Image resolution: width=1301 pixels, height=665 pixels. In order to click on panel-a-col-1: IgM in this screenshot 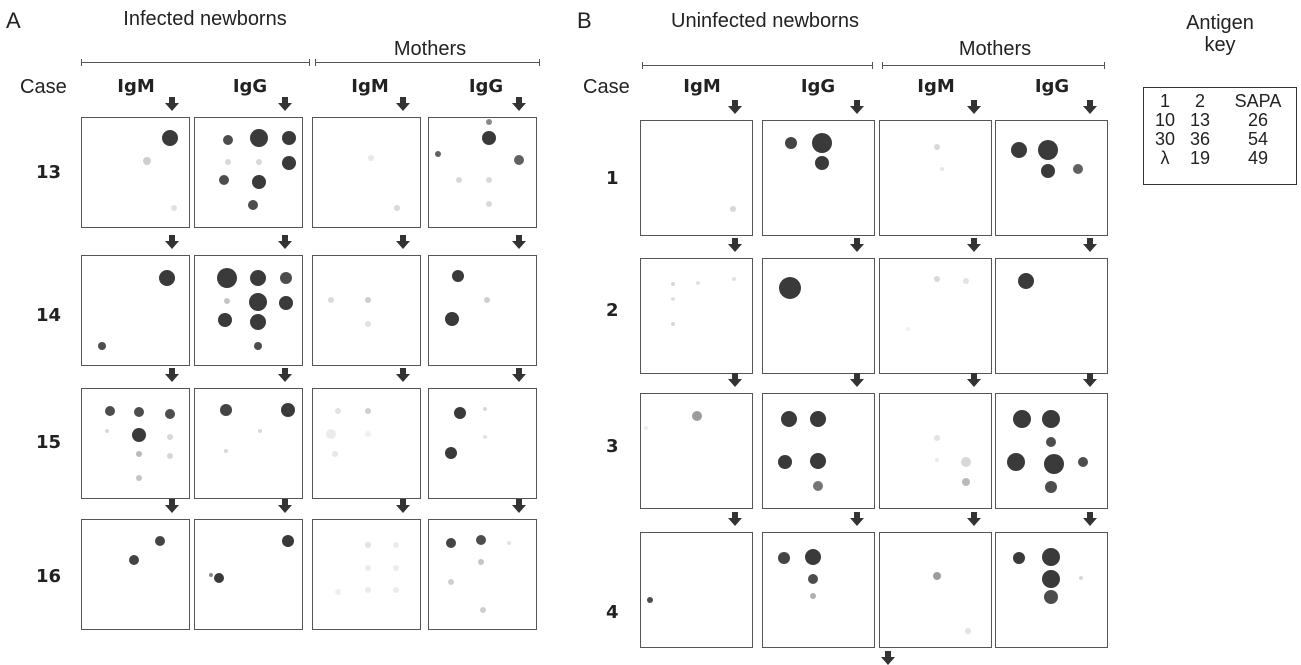, I will do `click(136, 86)`.